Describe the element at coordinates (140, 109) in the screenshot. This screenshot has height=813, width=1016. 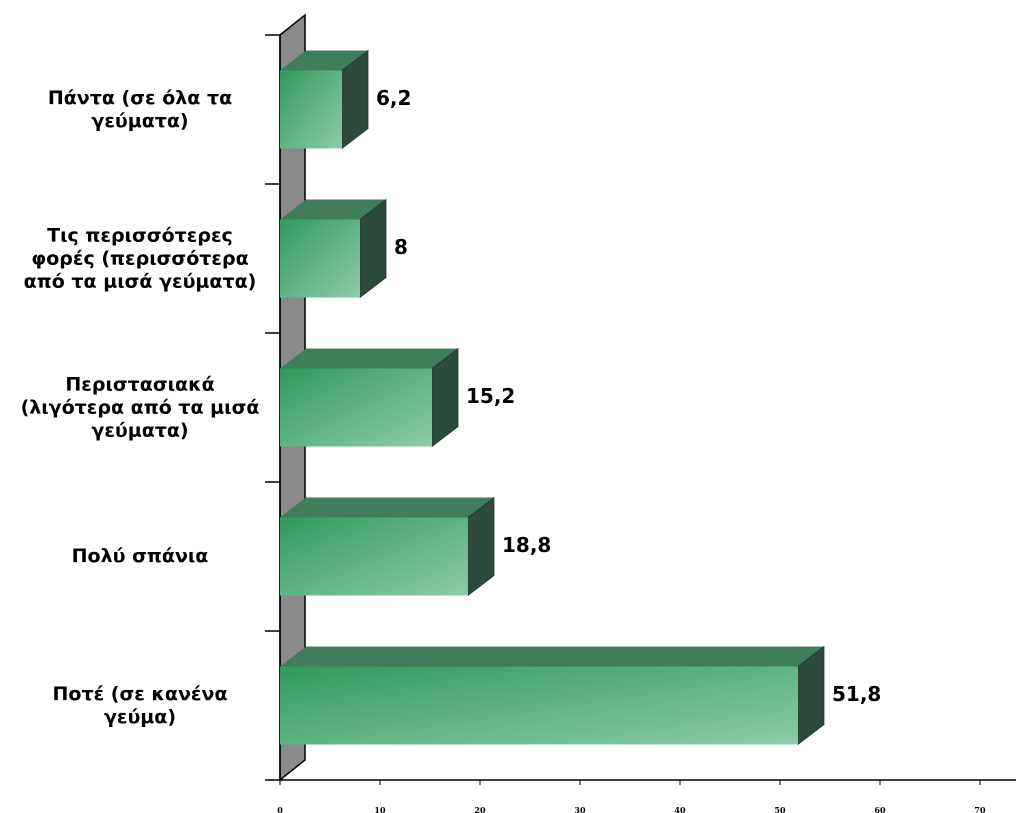
I see `y-tick-label: Πάντα (σε όλα τα γεύματα)` at that location.